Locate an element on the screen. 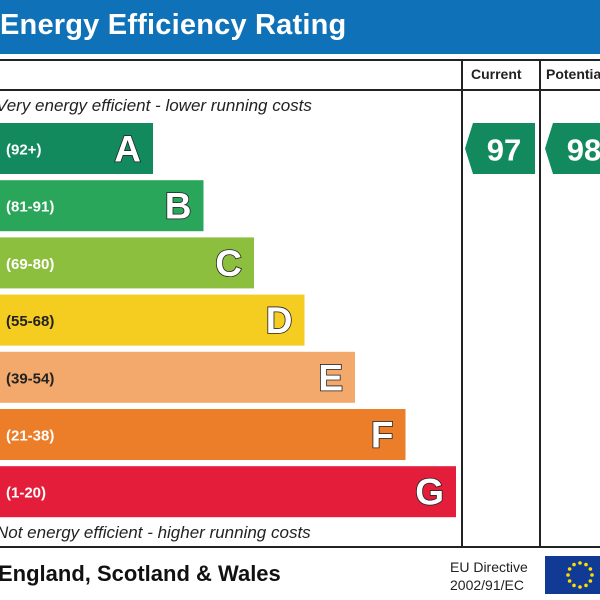 This screenshot has height=600, width=600. footer-country: England, Scotland & Wales is located at coordinates (140, 573).